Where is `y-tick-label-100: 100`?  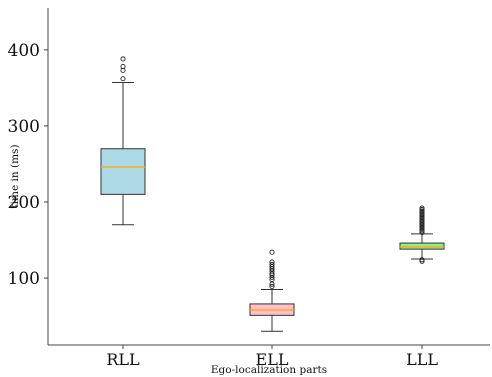 y-tick-label-100: 100 is located at coordinates (24, 279).